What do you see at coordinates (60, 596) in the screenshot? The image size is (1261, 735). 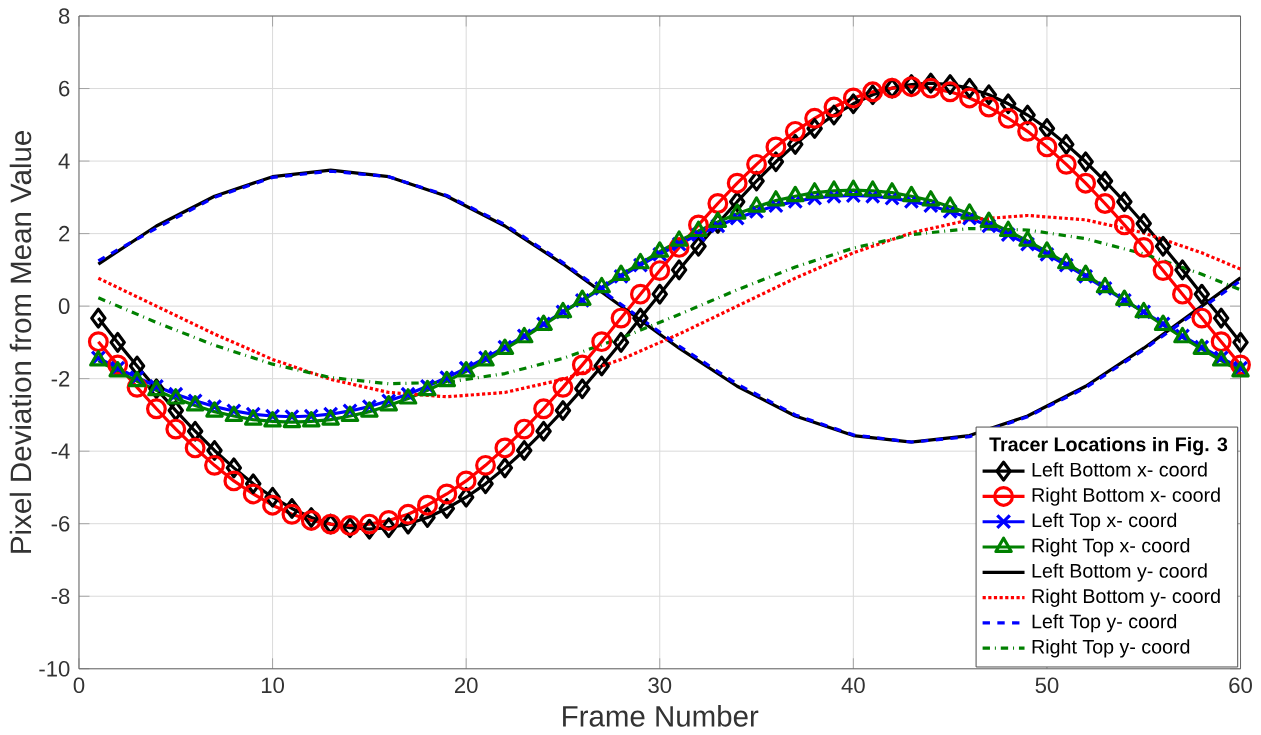 I see `y-tick-label: -8` at bounding box center [60, 596].